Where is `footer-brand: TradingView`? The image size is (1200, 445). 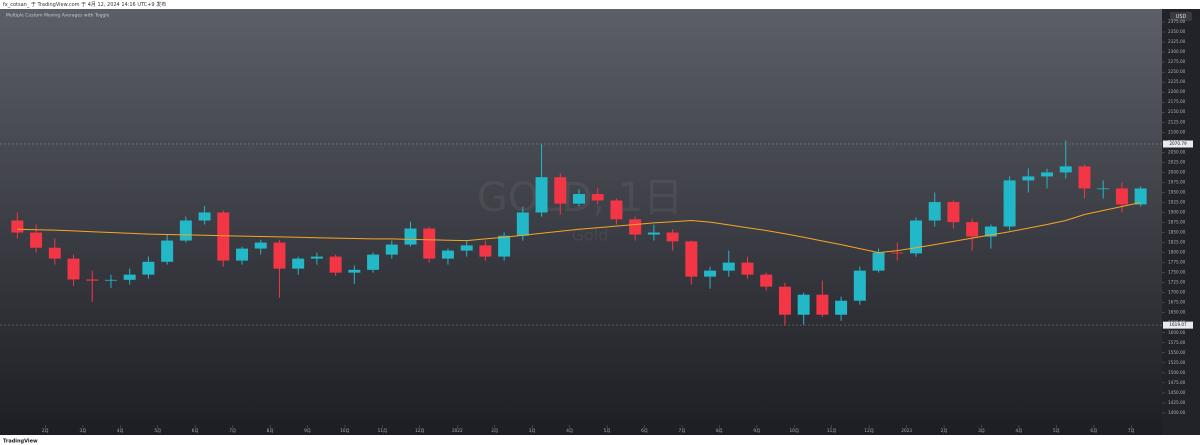 footer-brand: TradingView is located at coordinates (20, 442).